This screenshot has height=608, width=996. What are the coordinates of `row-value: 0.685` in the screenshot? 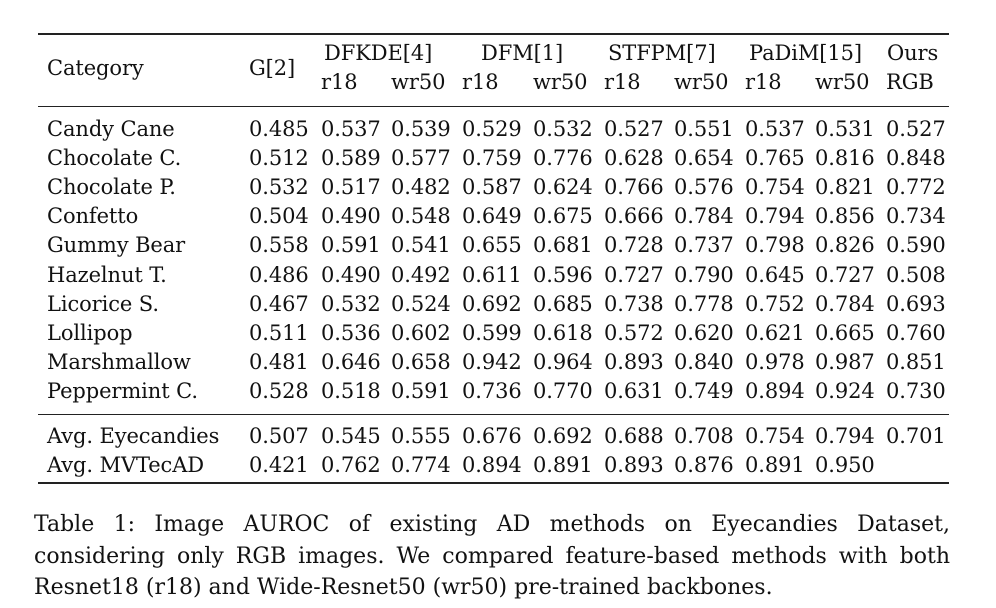 It's located at (563, 303).